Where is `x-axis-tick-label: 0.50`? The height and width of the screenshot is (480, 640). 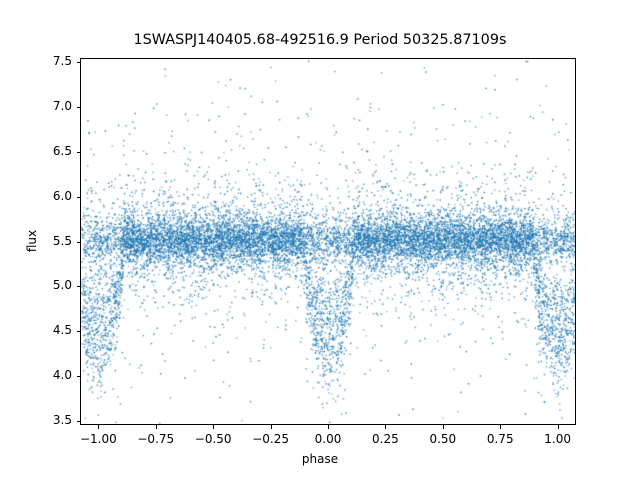
x-axis-tick-label: 0.50 is located at coordinates (443, 439).